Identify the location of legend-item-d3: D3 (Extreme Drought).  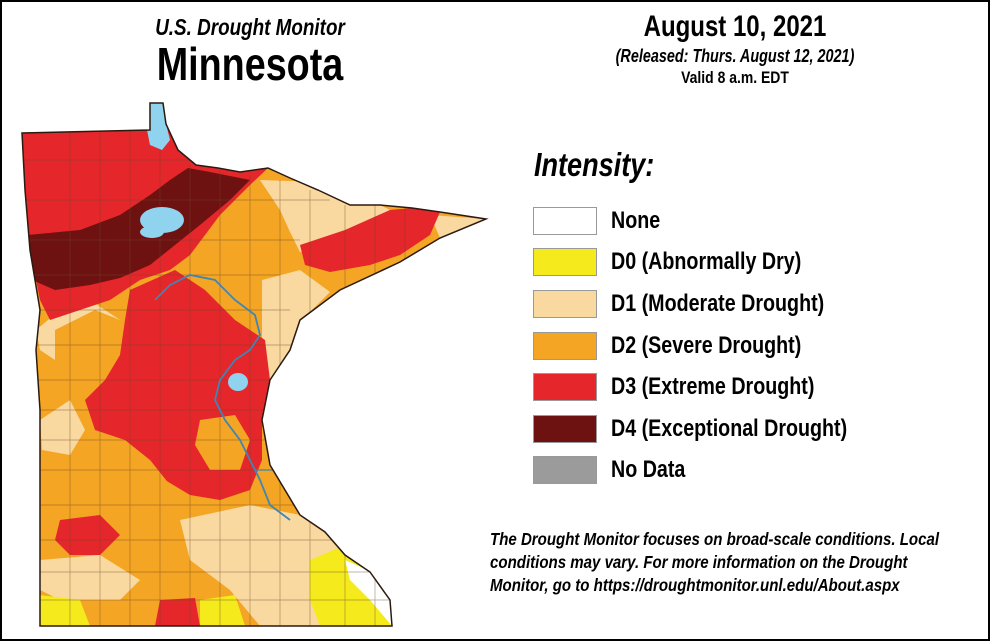
(716, 387).